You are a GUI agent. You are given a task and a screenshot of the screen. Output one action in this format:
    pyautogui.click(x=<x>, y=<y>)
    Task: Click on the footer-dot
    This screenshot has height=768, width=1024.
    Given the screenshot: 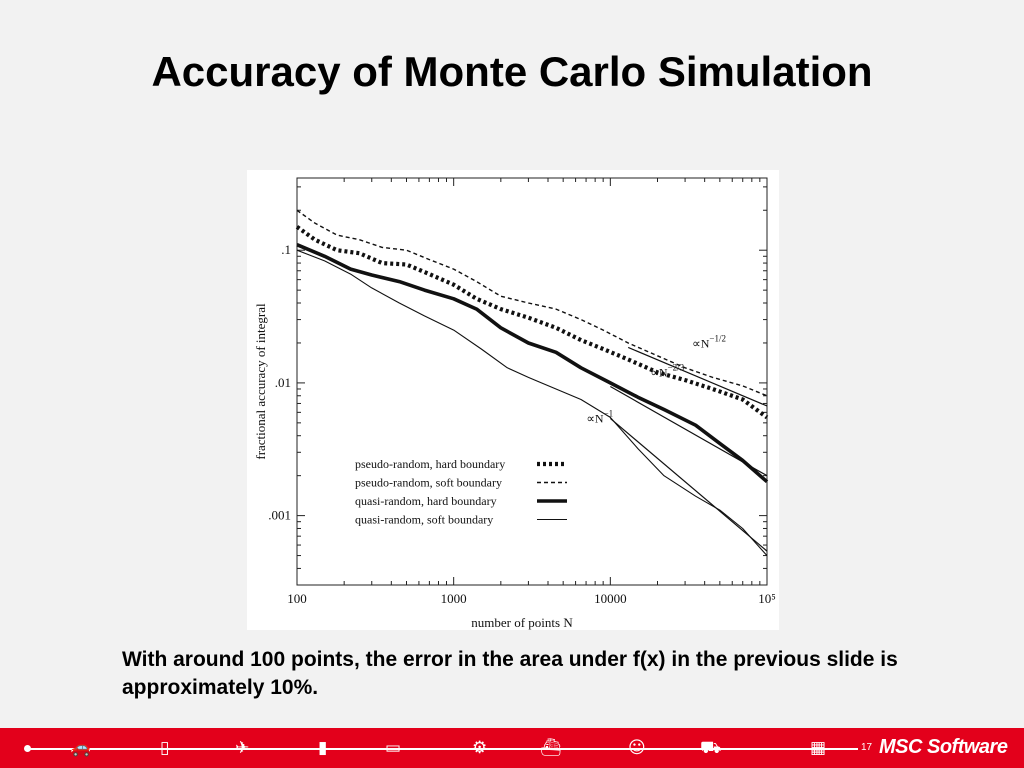 What is the action you would take?
    pyautogui.click(x=27, y=748)
    